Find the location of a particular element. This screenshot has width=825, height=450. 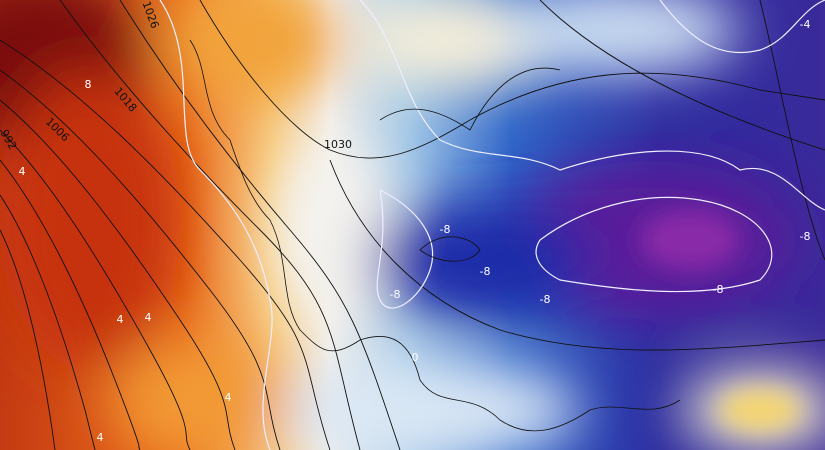

isotherm-label: 0 is located at coordinates (415, 357).